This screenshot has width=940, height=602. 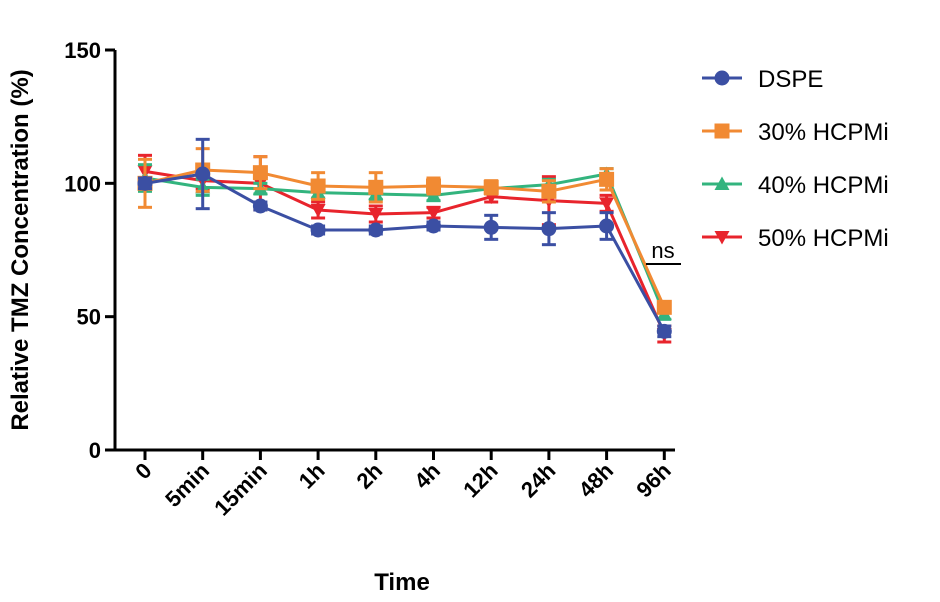 I want to click on legend-label: 50% HCPMi, so click(x=823, y=238).